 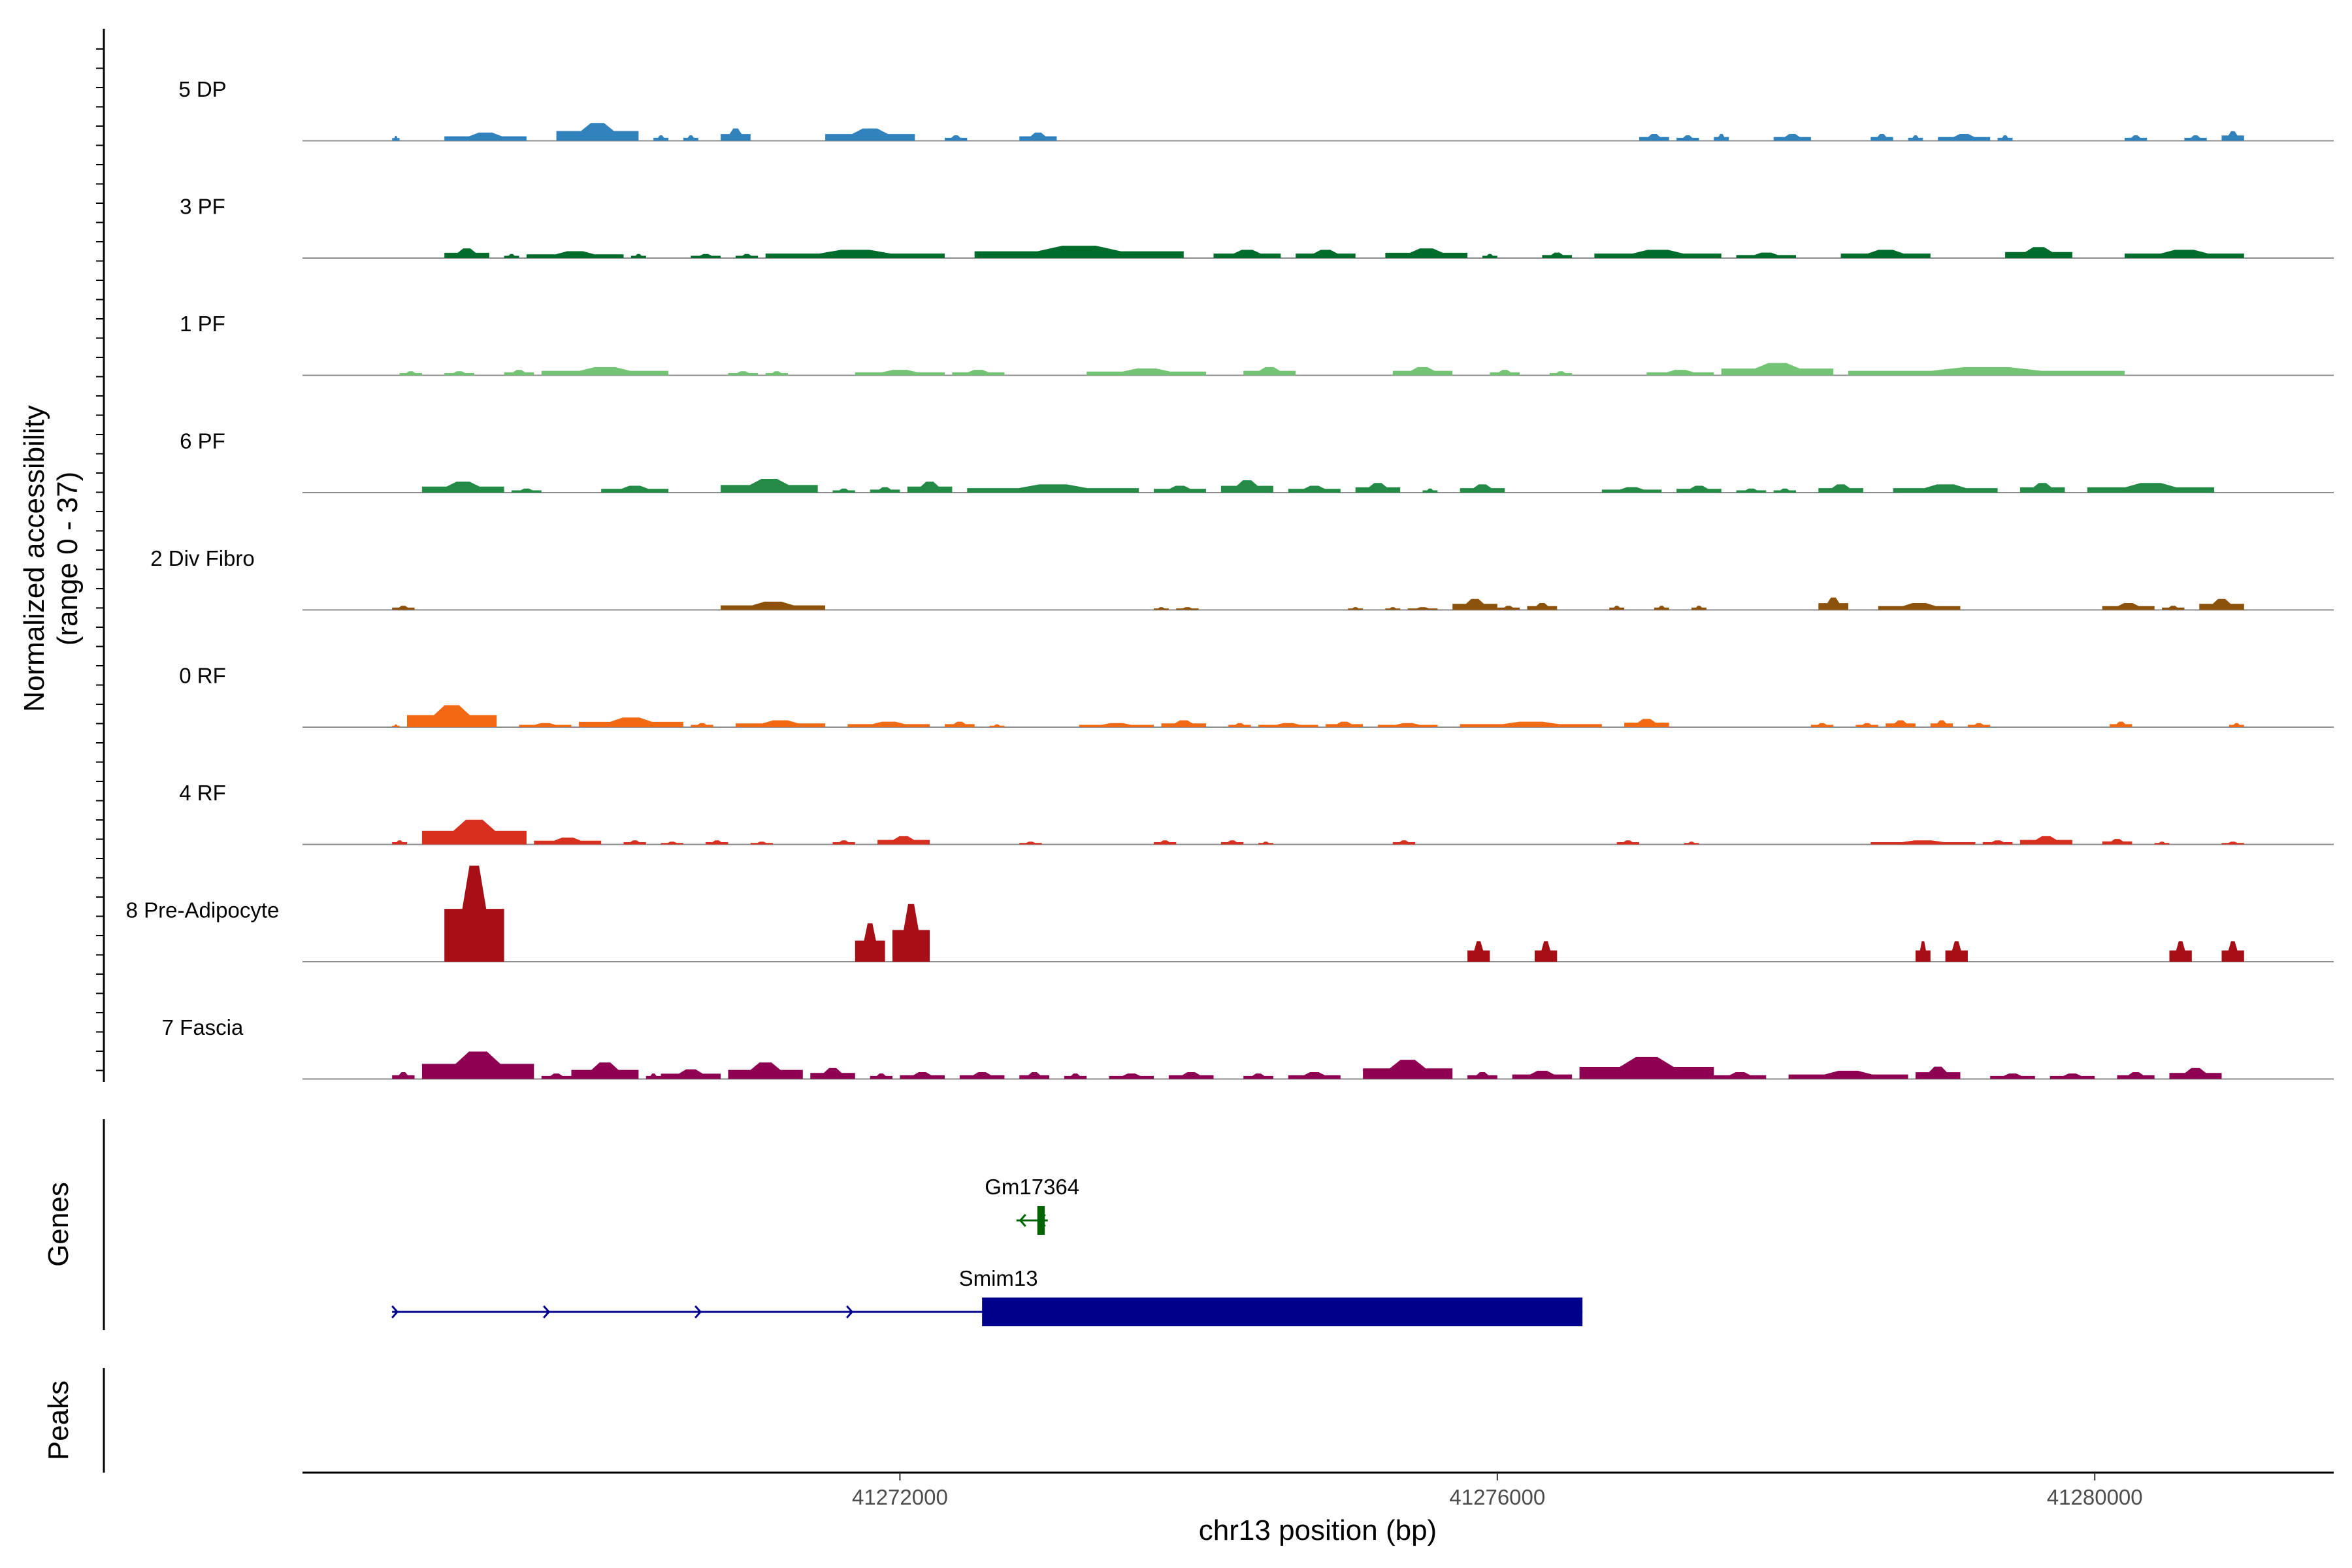 I want to click on track-label: 4 RF, so click(x=202, y=793).